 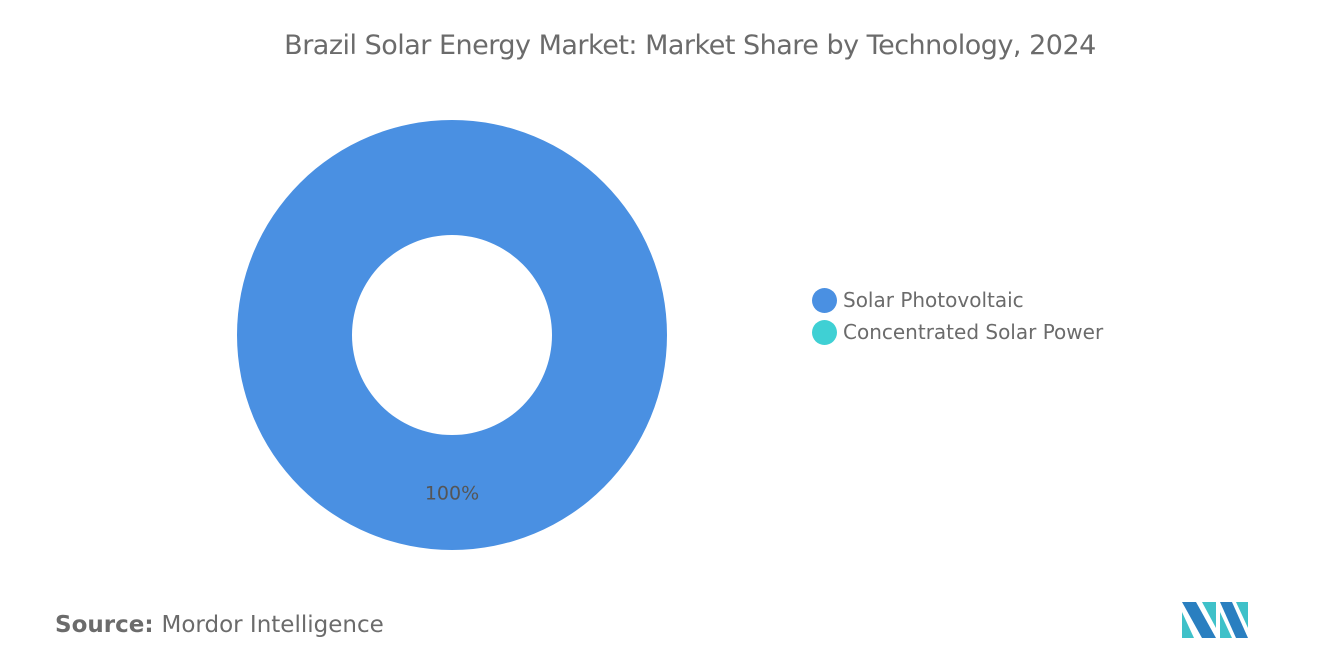 I want to click on mordor-intelligence-logo, so click(x=1215, y=620).